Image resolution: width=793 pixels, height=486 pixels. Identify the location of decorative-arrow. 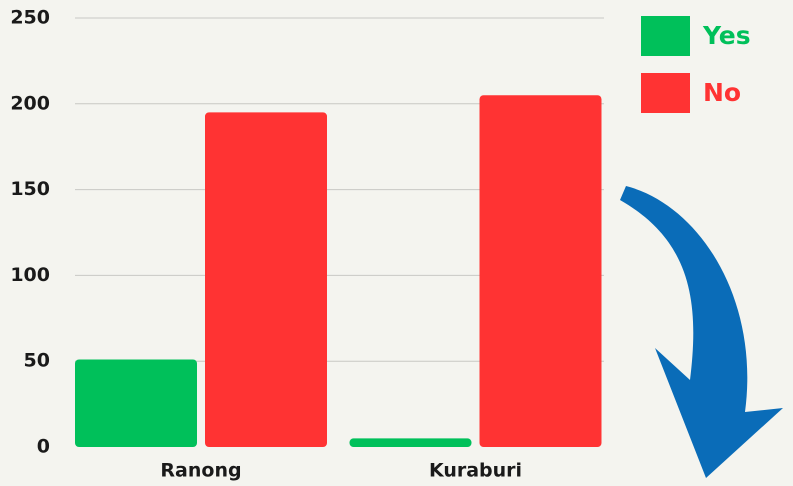
(701, 332).